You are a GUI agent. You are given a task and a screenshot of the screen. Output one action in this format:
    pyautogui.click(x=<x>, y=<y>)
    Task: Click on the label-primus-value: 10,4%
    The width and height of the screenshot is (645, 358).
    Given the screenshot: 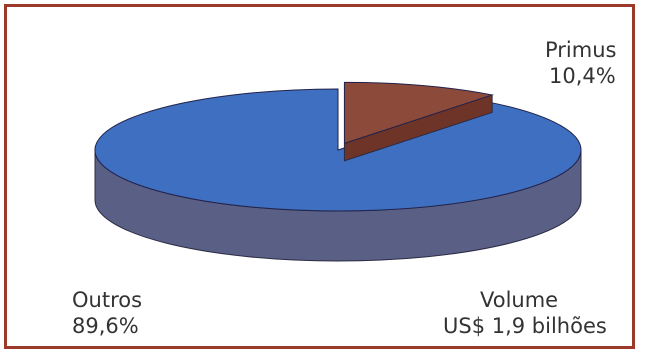 What is the action you would take?
    pyautogui.click(x=582, y=76)
    